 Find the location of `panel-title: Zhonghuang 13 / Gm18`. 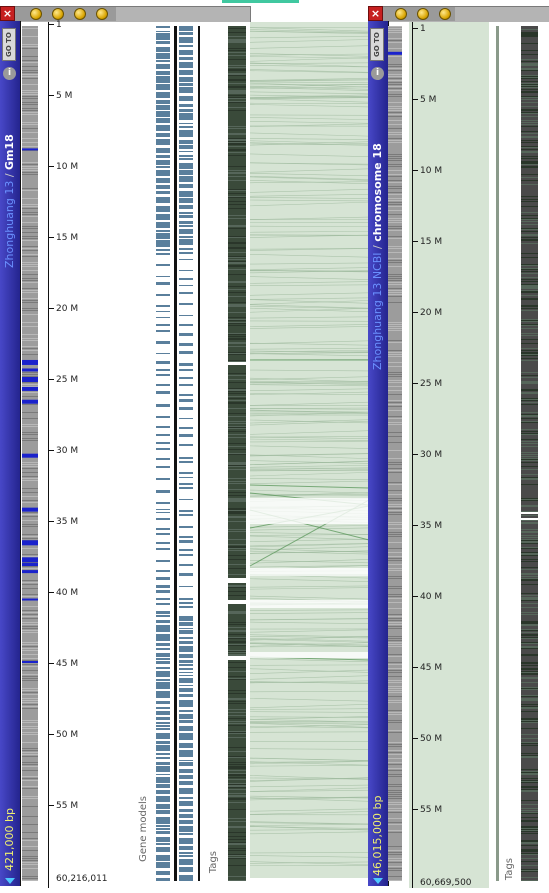

panel-title: Zhonghuang 13 / Gm18 is located at coordinates (9, 180).